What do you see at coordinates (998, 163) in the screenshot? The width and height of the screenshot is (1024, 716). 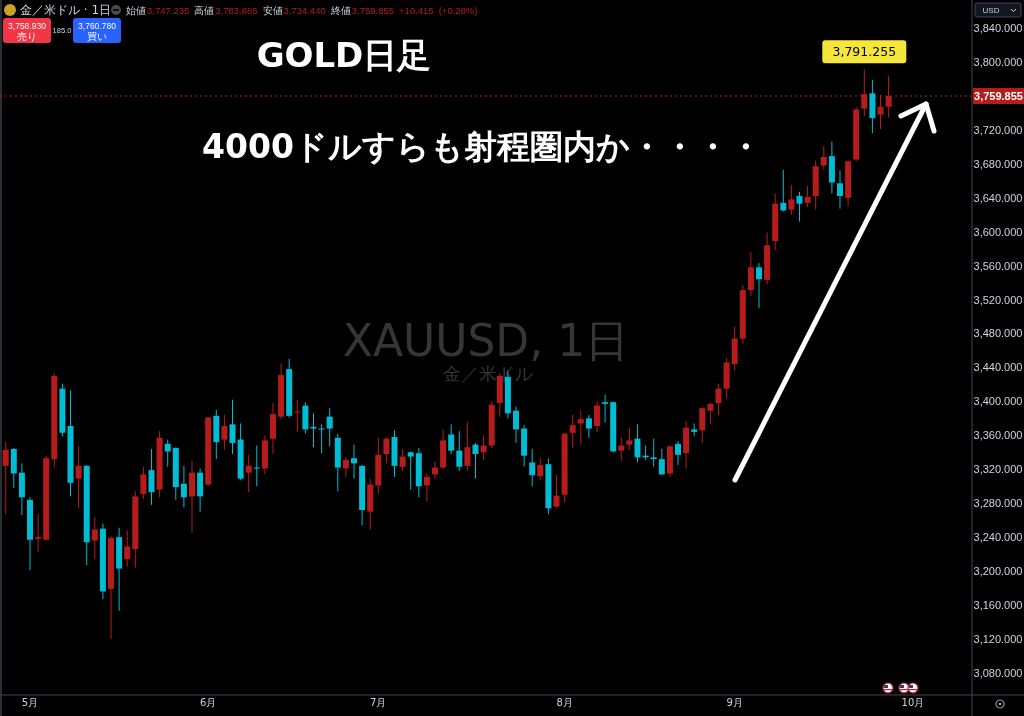 I see `y-tick-label: 3,680.000` at bounding box center [998, 163].